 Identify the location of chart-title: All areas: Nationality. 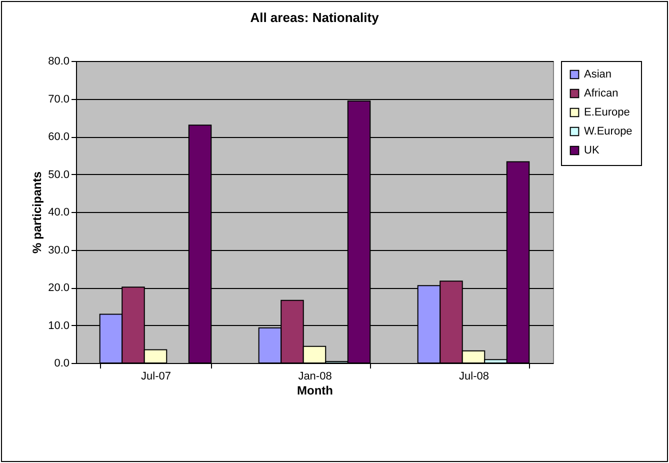
(315, 17).